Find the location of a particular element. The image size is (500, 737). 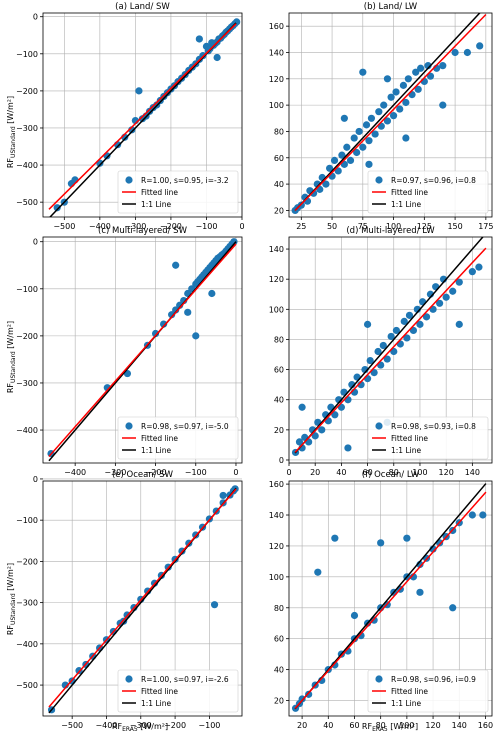

y-tick-label: 40 is located at coordinates (279, 184).